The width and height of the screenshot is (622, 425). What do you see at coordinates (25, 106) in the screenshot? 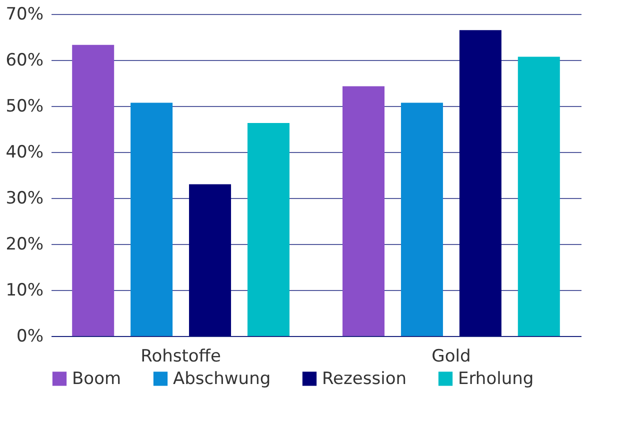
I see `y-tick-label: 50%` at bounding box center [25, 106].